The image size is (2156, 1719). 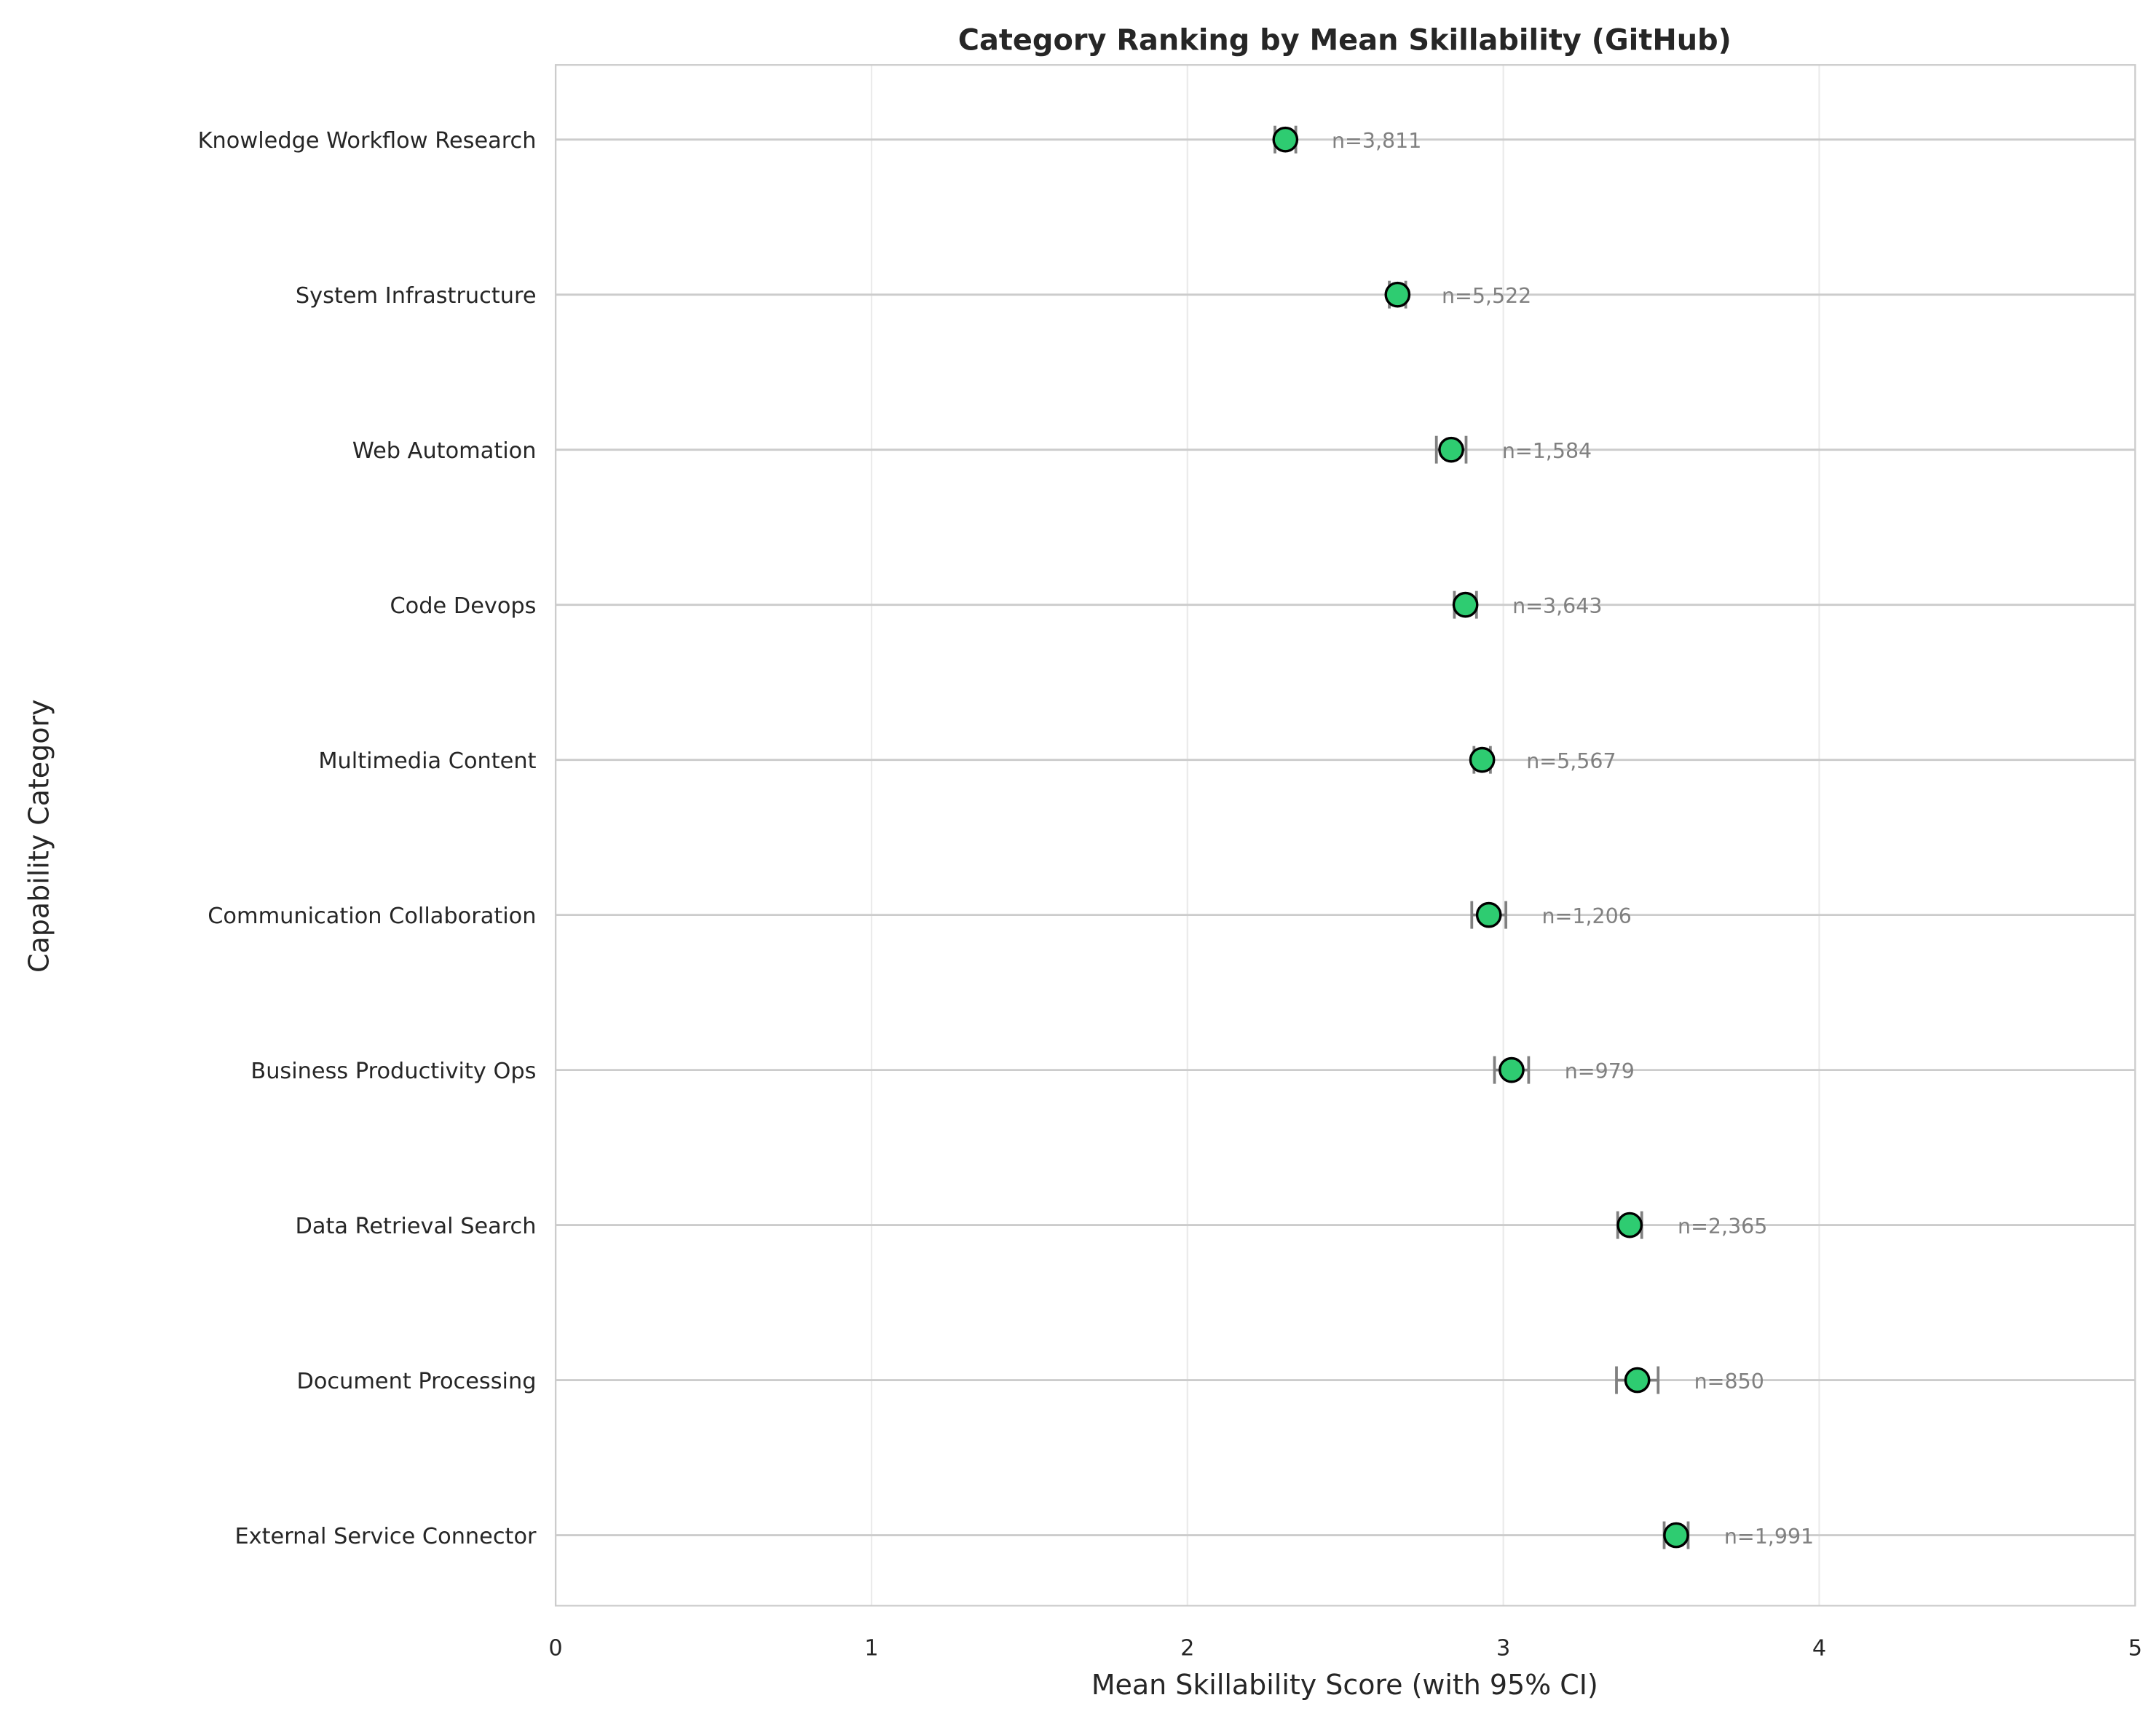 What do you see at coordinates (416, 296) in the screenshot?
I see `y-category-label: System Infrastructure` at bounding box center [416, 296].